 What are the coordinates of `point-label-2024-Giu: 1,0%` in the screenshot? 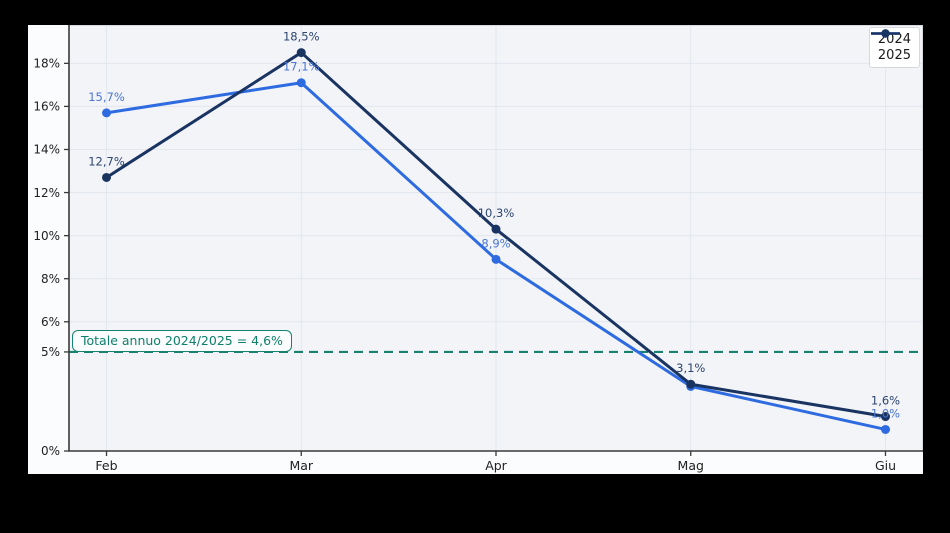 It's located at (885, 413).